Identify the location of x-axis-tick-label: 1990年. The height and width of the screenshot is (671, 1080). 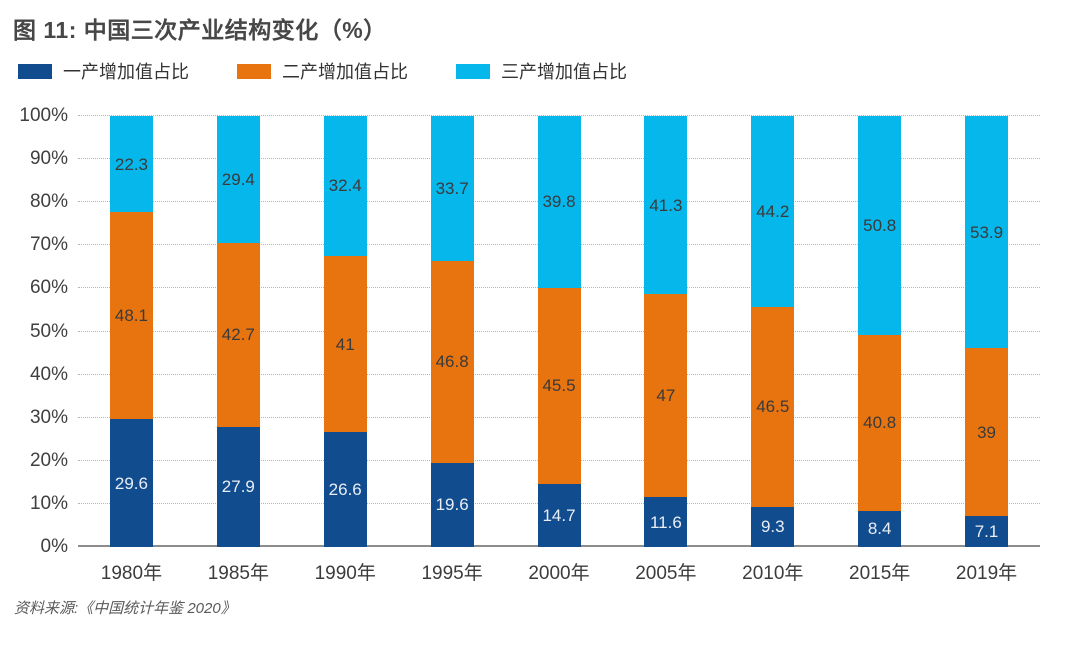
(345, 573).